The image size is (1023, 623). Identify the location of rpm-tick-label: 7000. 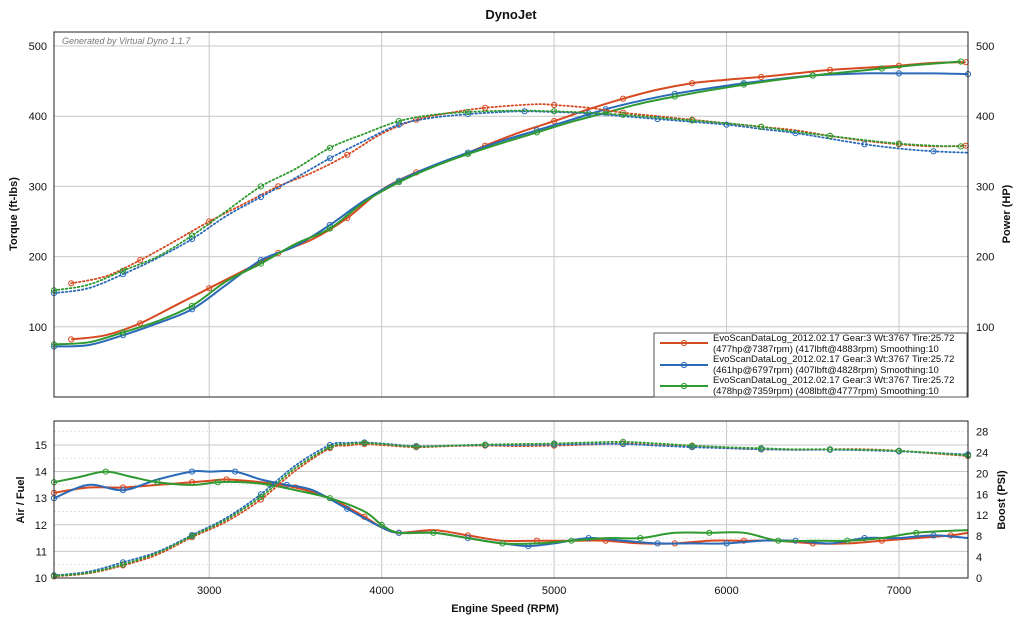
(899, 591).